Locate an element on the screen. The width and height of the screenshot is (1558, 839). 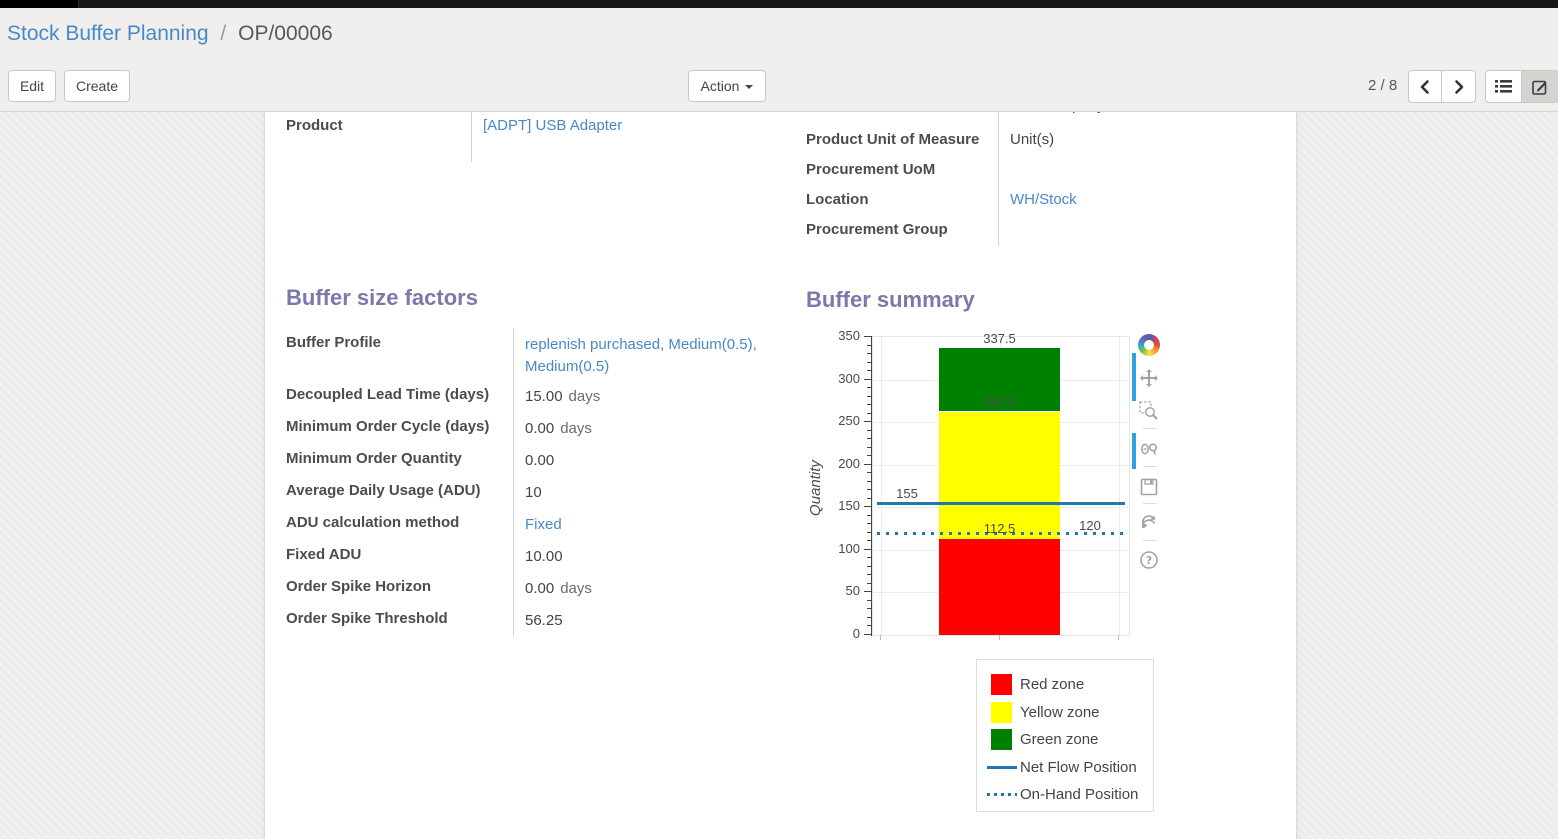
list-view-icon is located at coordinates (1503, 86).